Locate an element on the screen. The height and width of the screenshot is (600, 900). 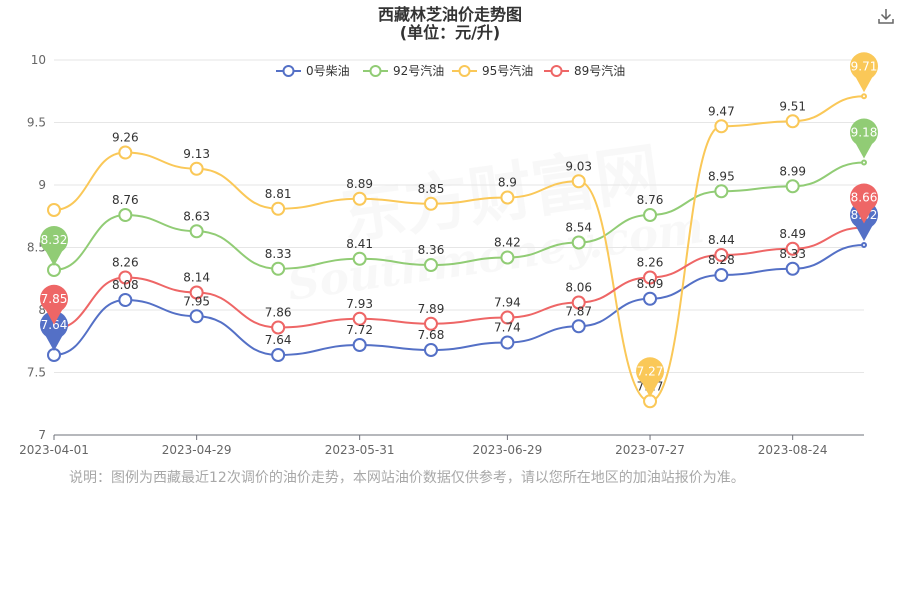
legend-item: 95号汽油 is located at coordinates (492, 70).